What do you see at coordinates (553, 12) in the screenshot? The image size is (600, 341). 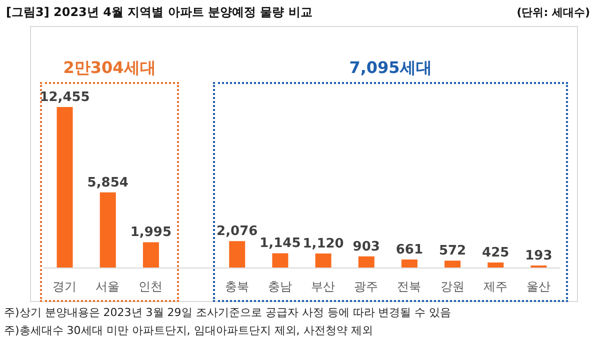 I see `text: (단위: 세대수)` at bounding box center [553, 12].